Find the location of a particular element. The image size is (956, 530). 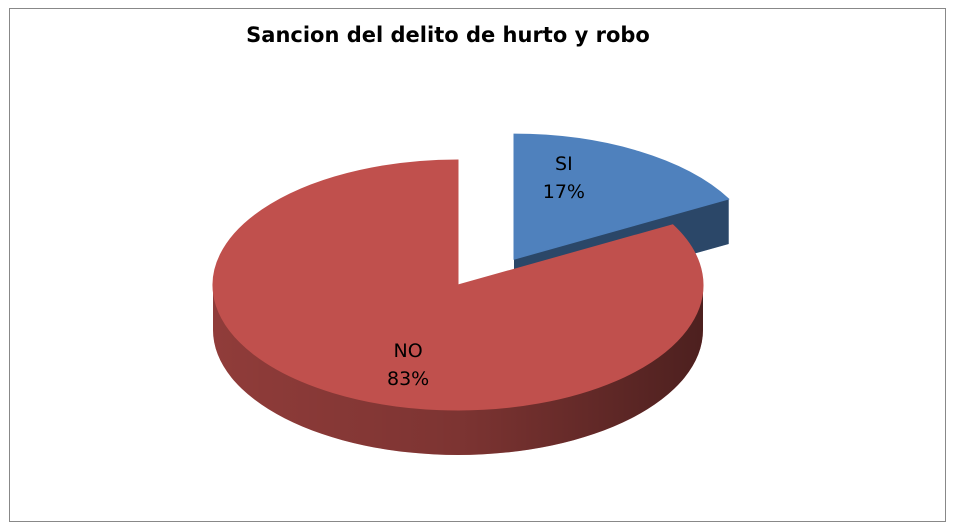

slice-label: SI is located at coordinates (564, 164).